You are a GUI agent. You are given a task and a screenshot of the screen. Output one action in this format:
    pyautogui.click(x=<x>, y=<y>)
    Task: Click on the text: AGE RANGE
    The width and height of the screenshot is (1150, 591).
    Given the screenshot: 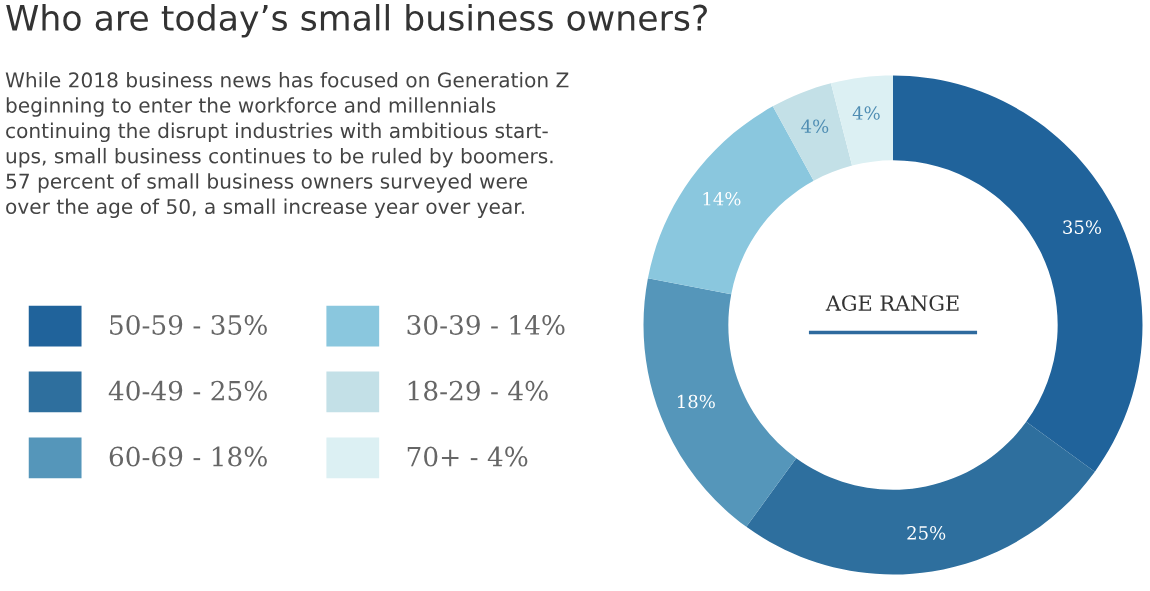 What is the action you would take?
    pyautogui.click(x=892, y=303)
    